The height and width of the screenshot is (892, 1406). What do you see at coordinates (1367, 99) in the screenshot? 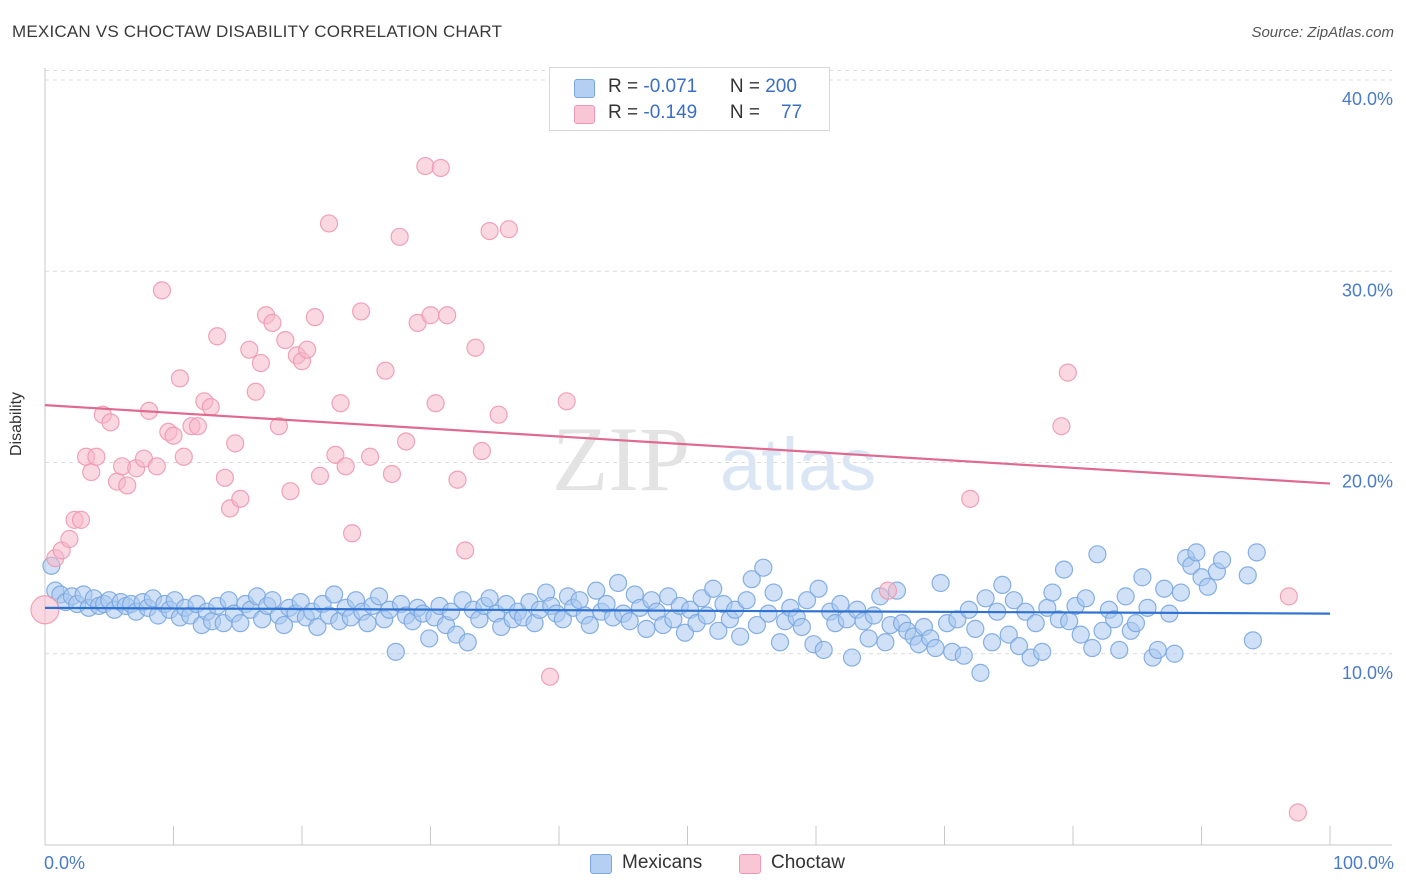
I see `y-tick-label: 40.0%` at bounding box center [1367, 99].